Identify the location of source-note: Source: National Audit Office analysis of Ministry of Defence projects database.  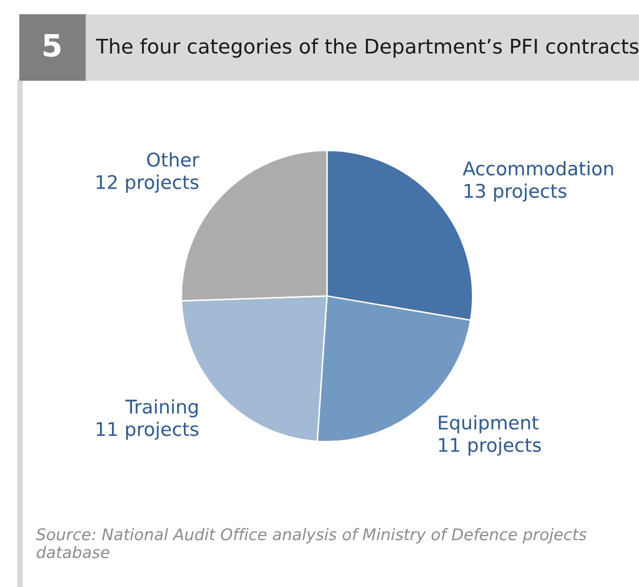
(311, 543).